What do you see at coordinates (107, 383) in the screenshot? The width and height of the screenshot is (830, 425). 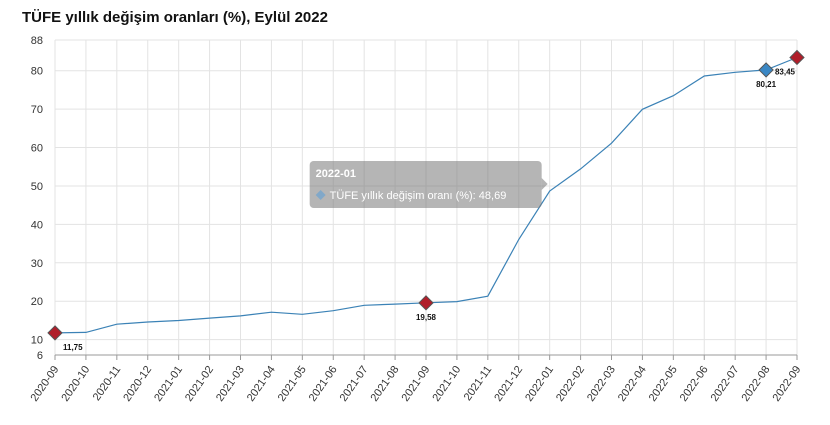 I see `x-tick-label: 2020-11` at bounding box center [107, 383].